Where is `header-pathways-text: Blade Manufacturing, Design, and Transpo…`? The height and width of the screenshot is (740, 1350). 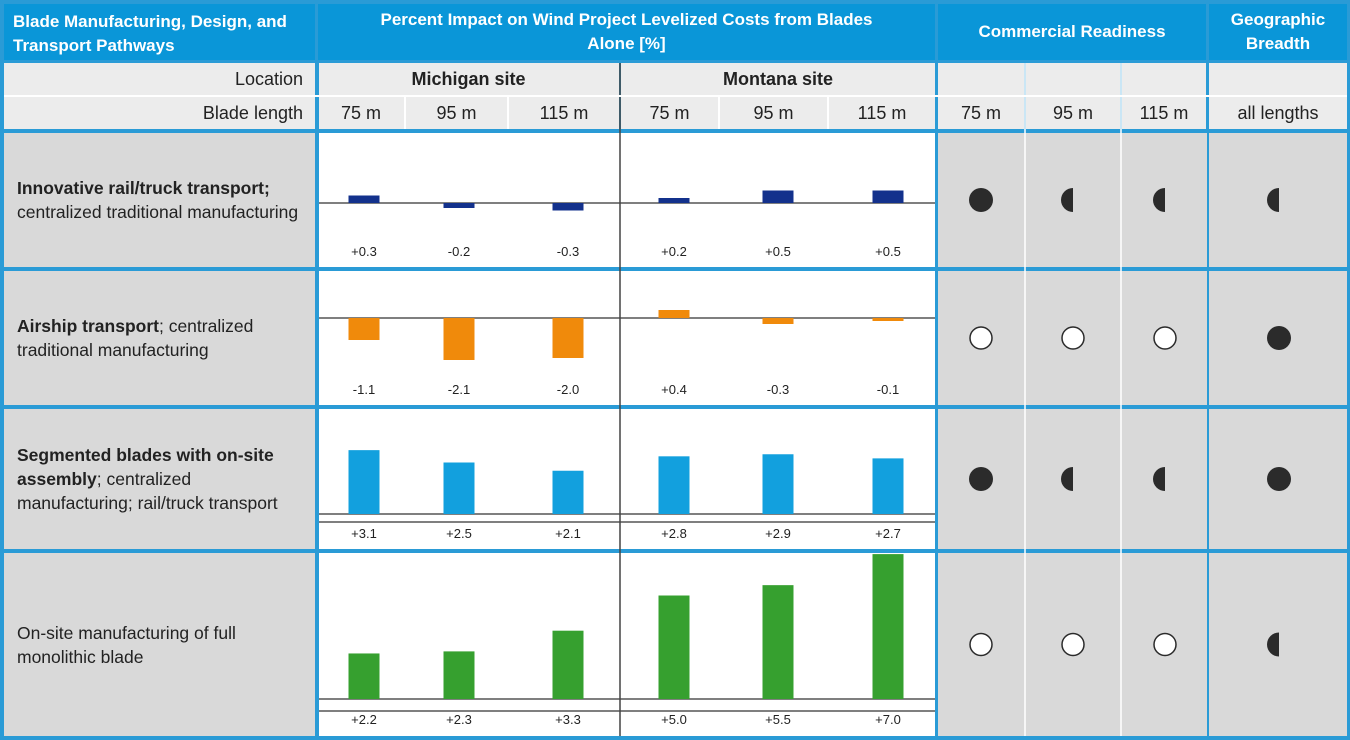
header-pathways-text: Blade Manufacturing, Design, and Transpo… is located at coordinates (150, 33).